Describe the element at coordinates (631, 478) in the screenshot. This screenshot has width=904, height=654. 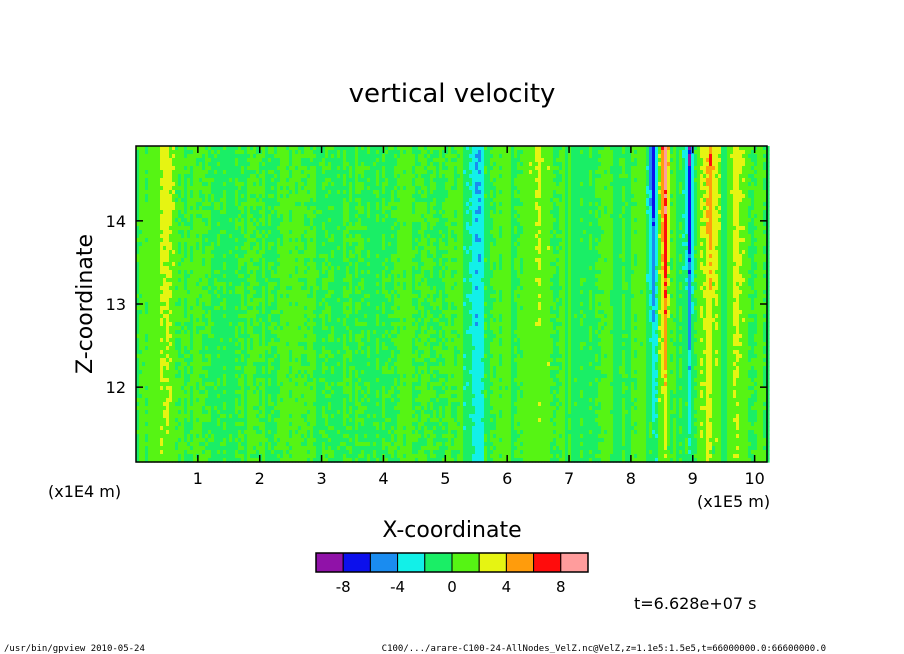
I see `x-tick-label: 8` at that location.